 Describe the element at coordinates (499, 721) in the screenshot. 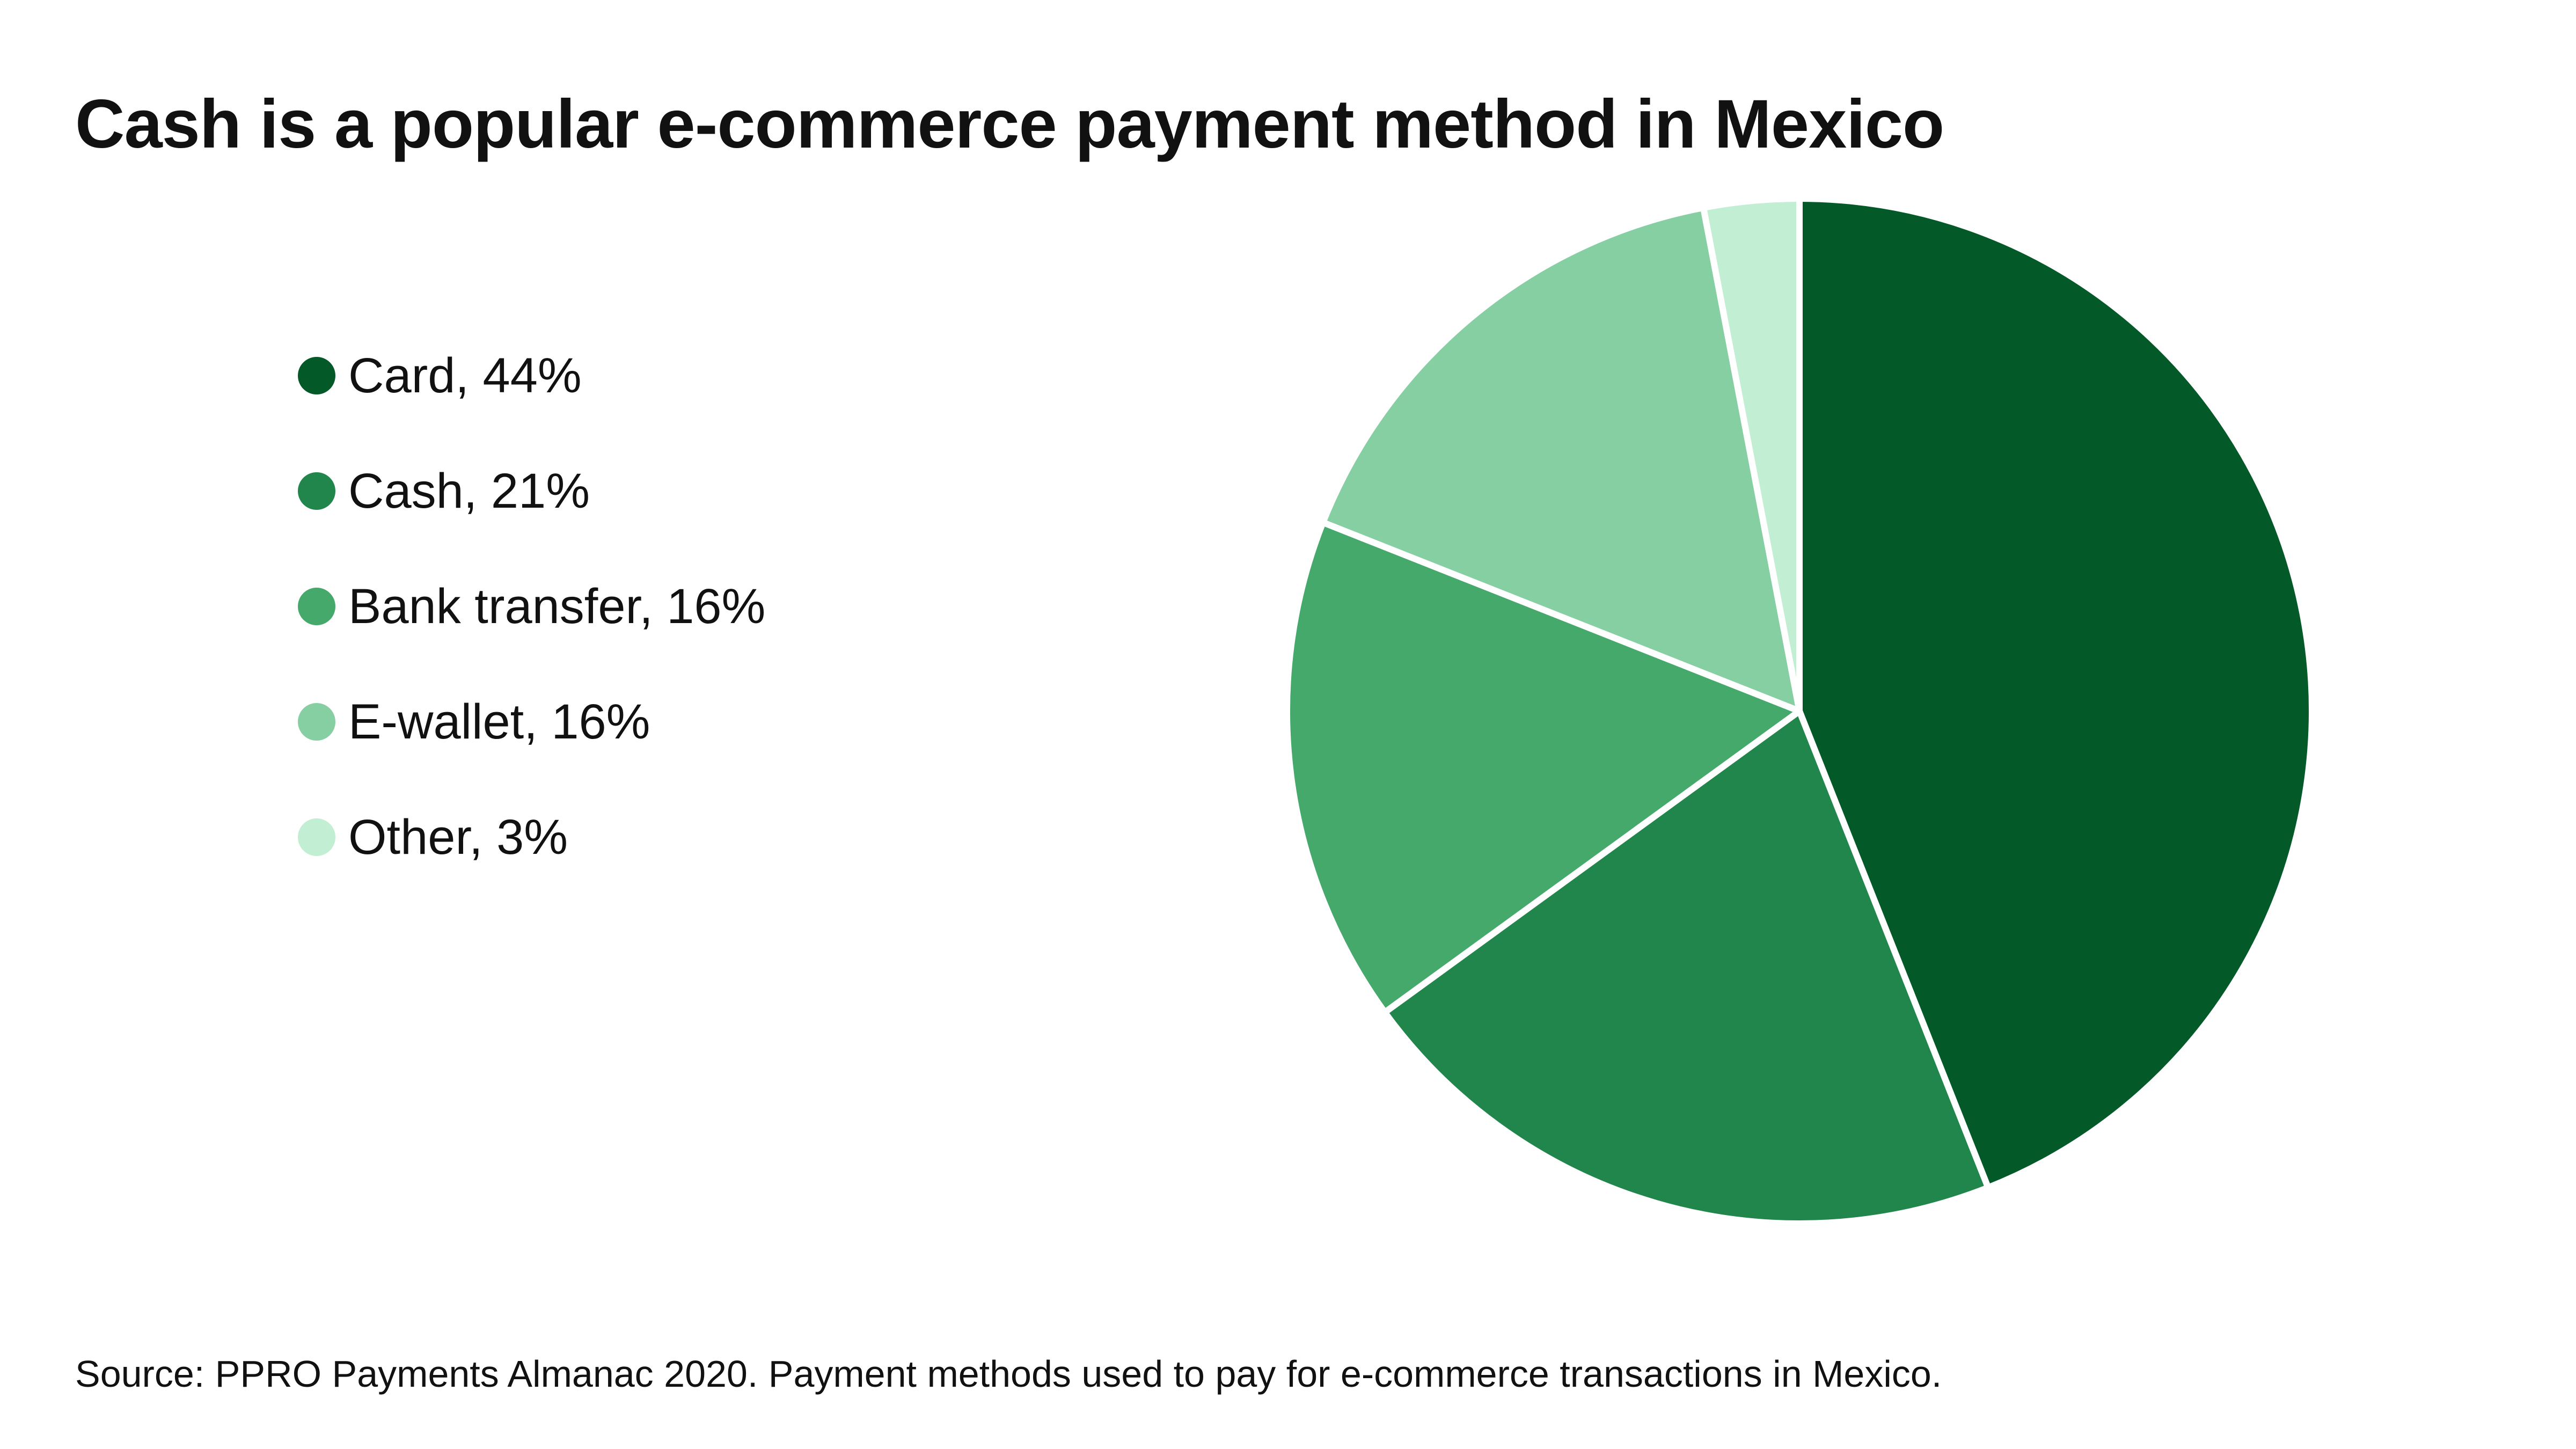

I see `legend-label: E-wallet, 16%` at that location.